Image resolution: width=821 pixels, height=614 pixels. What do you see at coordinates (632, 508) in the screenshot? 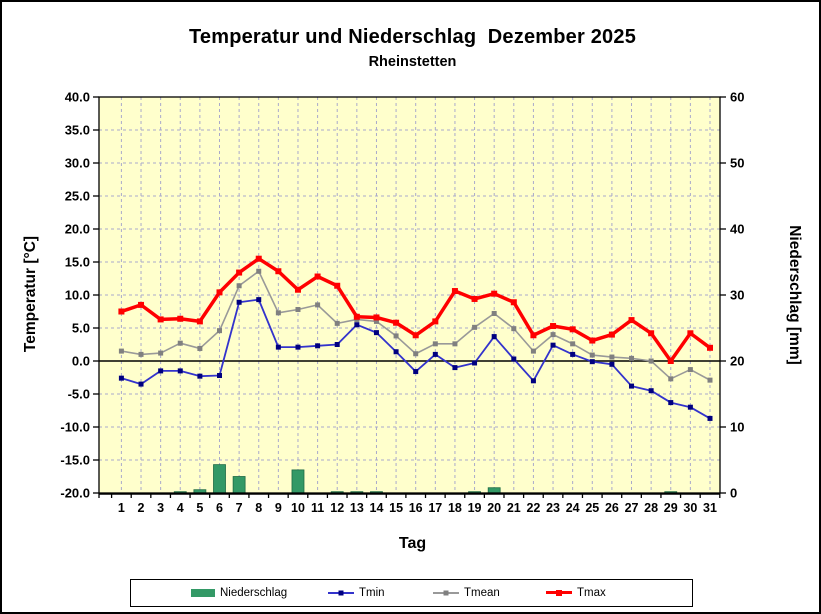
I see `x-tick-label: 27` at bounding box center [632, 508].